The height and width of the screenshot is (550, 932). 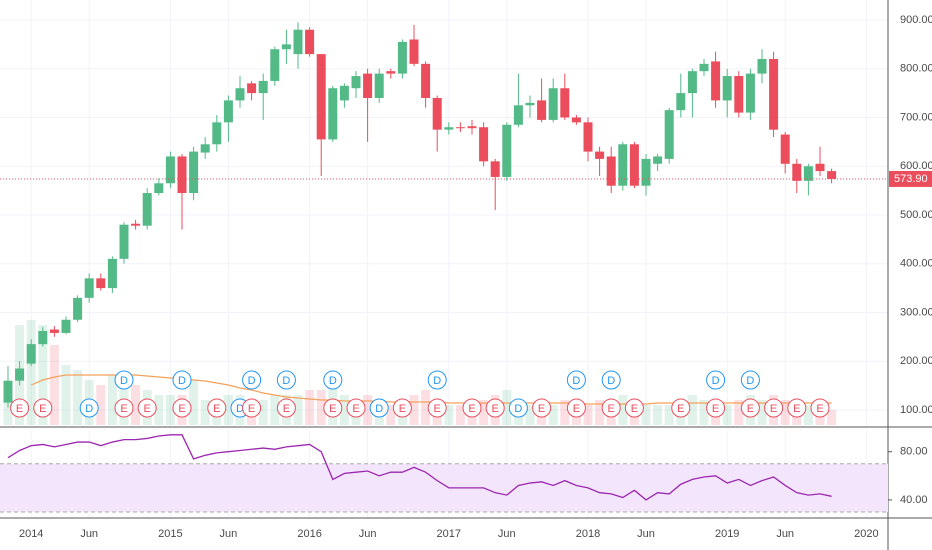 I want to click on last-price-label: 573.90, so click(x=911, y=179).